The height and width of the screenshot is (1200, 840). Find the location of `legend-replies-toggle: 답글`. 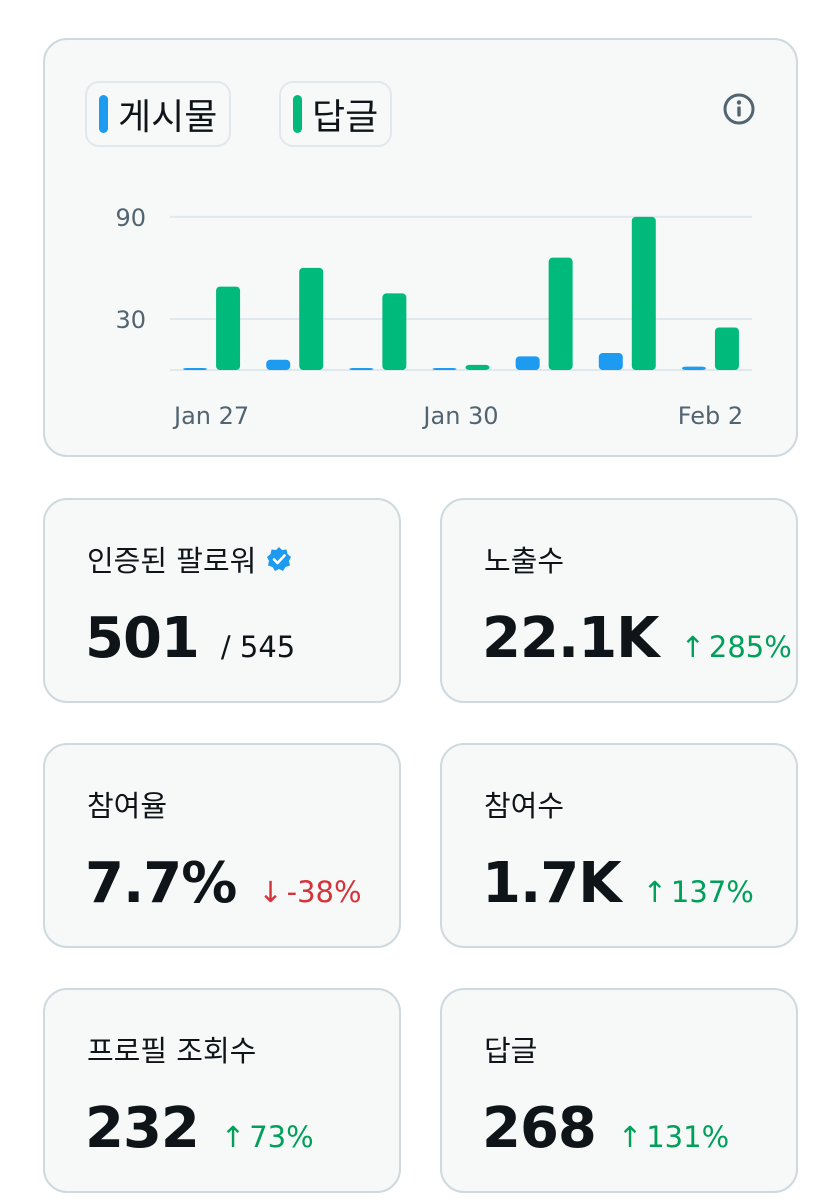

legend-replies-toggle: 답글 is located at coordinates (336, 114).